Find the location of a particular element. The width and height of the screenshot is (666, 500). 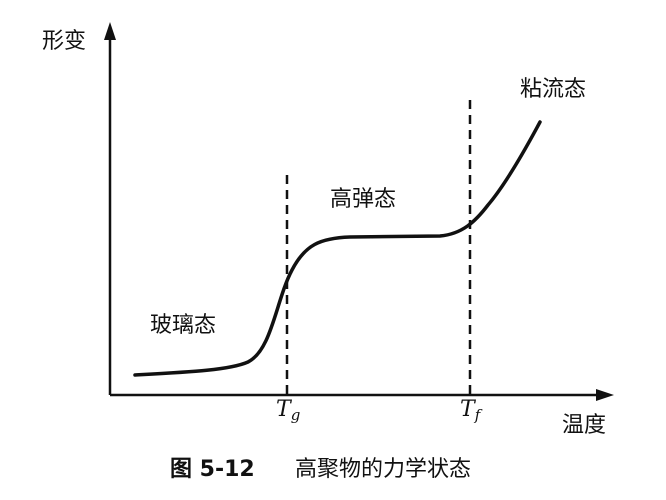

y-arrow is located at coordinates (110, 31).